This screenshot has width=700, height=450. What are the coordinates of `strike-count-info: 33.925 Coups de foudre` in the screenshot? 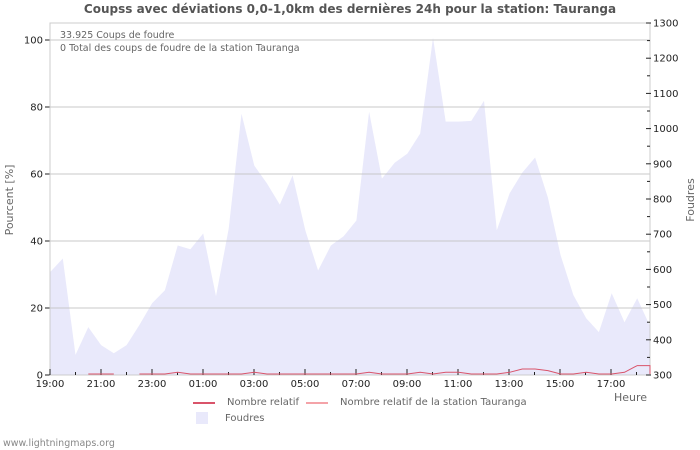 It's located at (117, 35).